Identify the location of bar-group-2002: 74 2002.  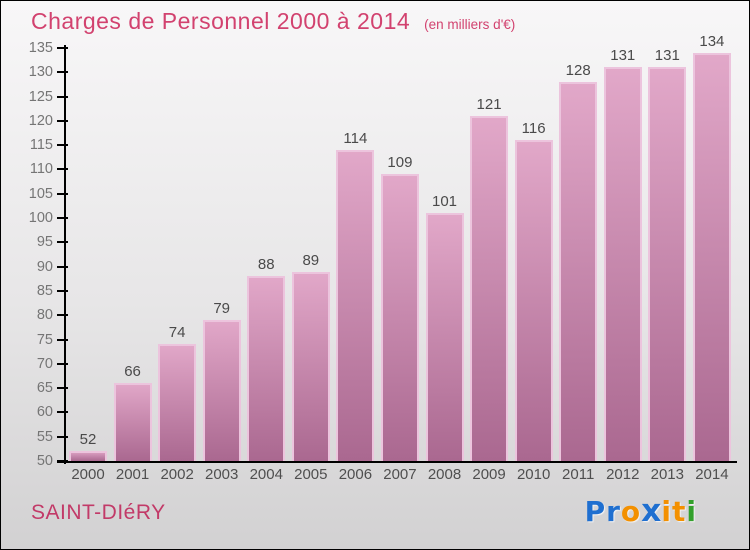
(177, 403).